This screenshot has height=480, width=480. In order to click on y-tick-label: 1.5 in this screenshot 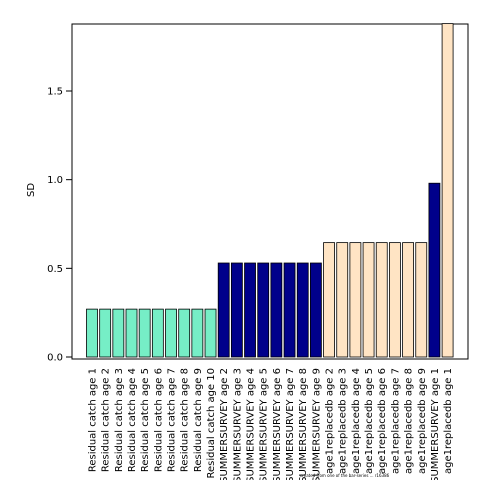, I will do `click(55, 92)`.